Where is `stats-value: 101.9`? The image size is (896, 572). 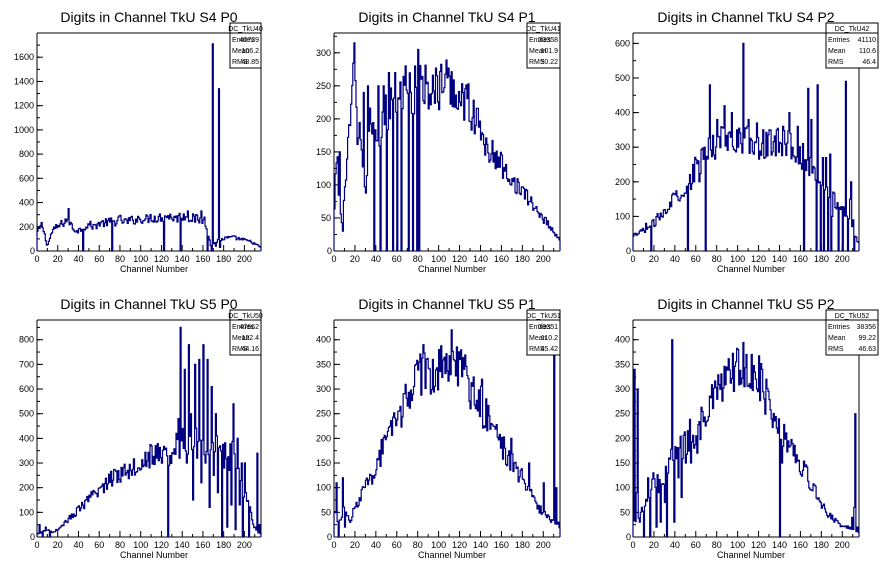 stats-value: 101.9 is located at coordinates (549, 51).